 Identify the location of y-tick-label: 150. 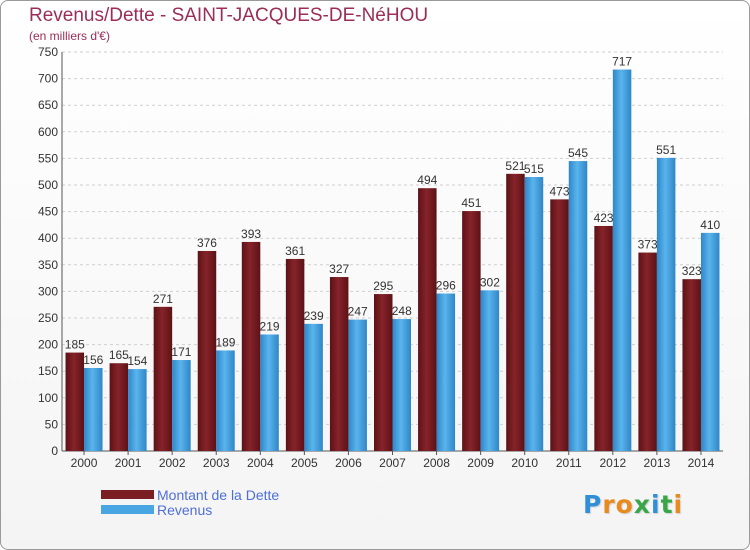
(48, 371).